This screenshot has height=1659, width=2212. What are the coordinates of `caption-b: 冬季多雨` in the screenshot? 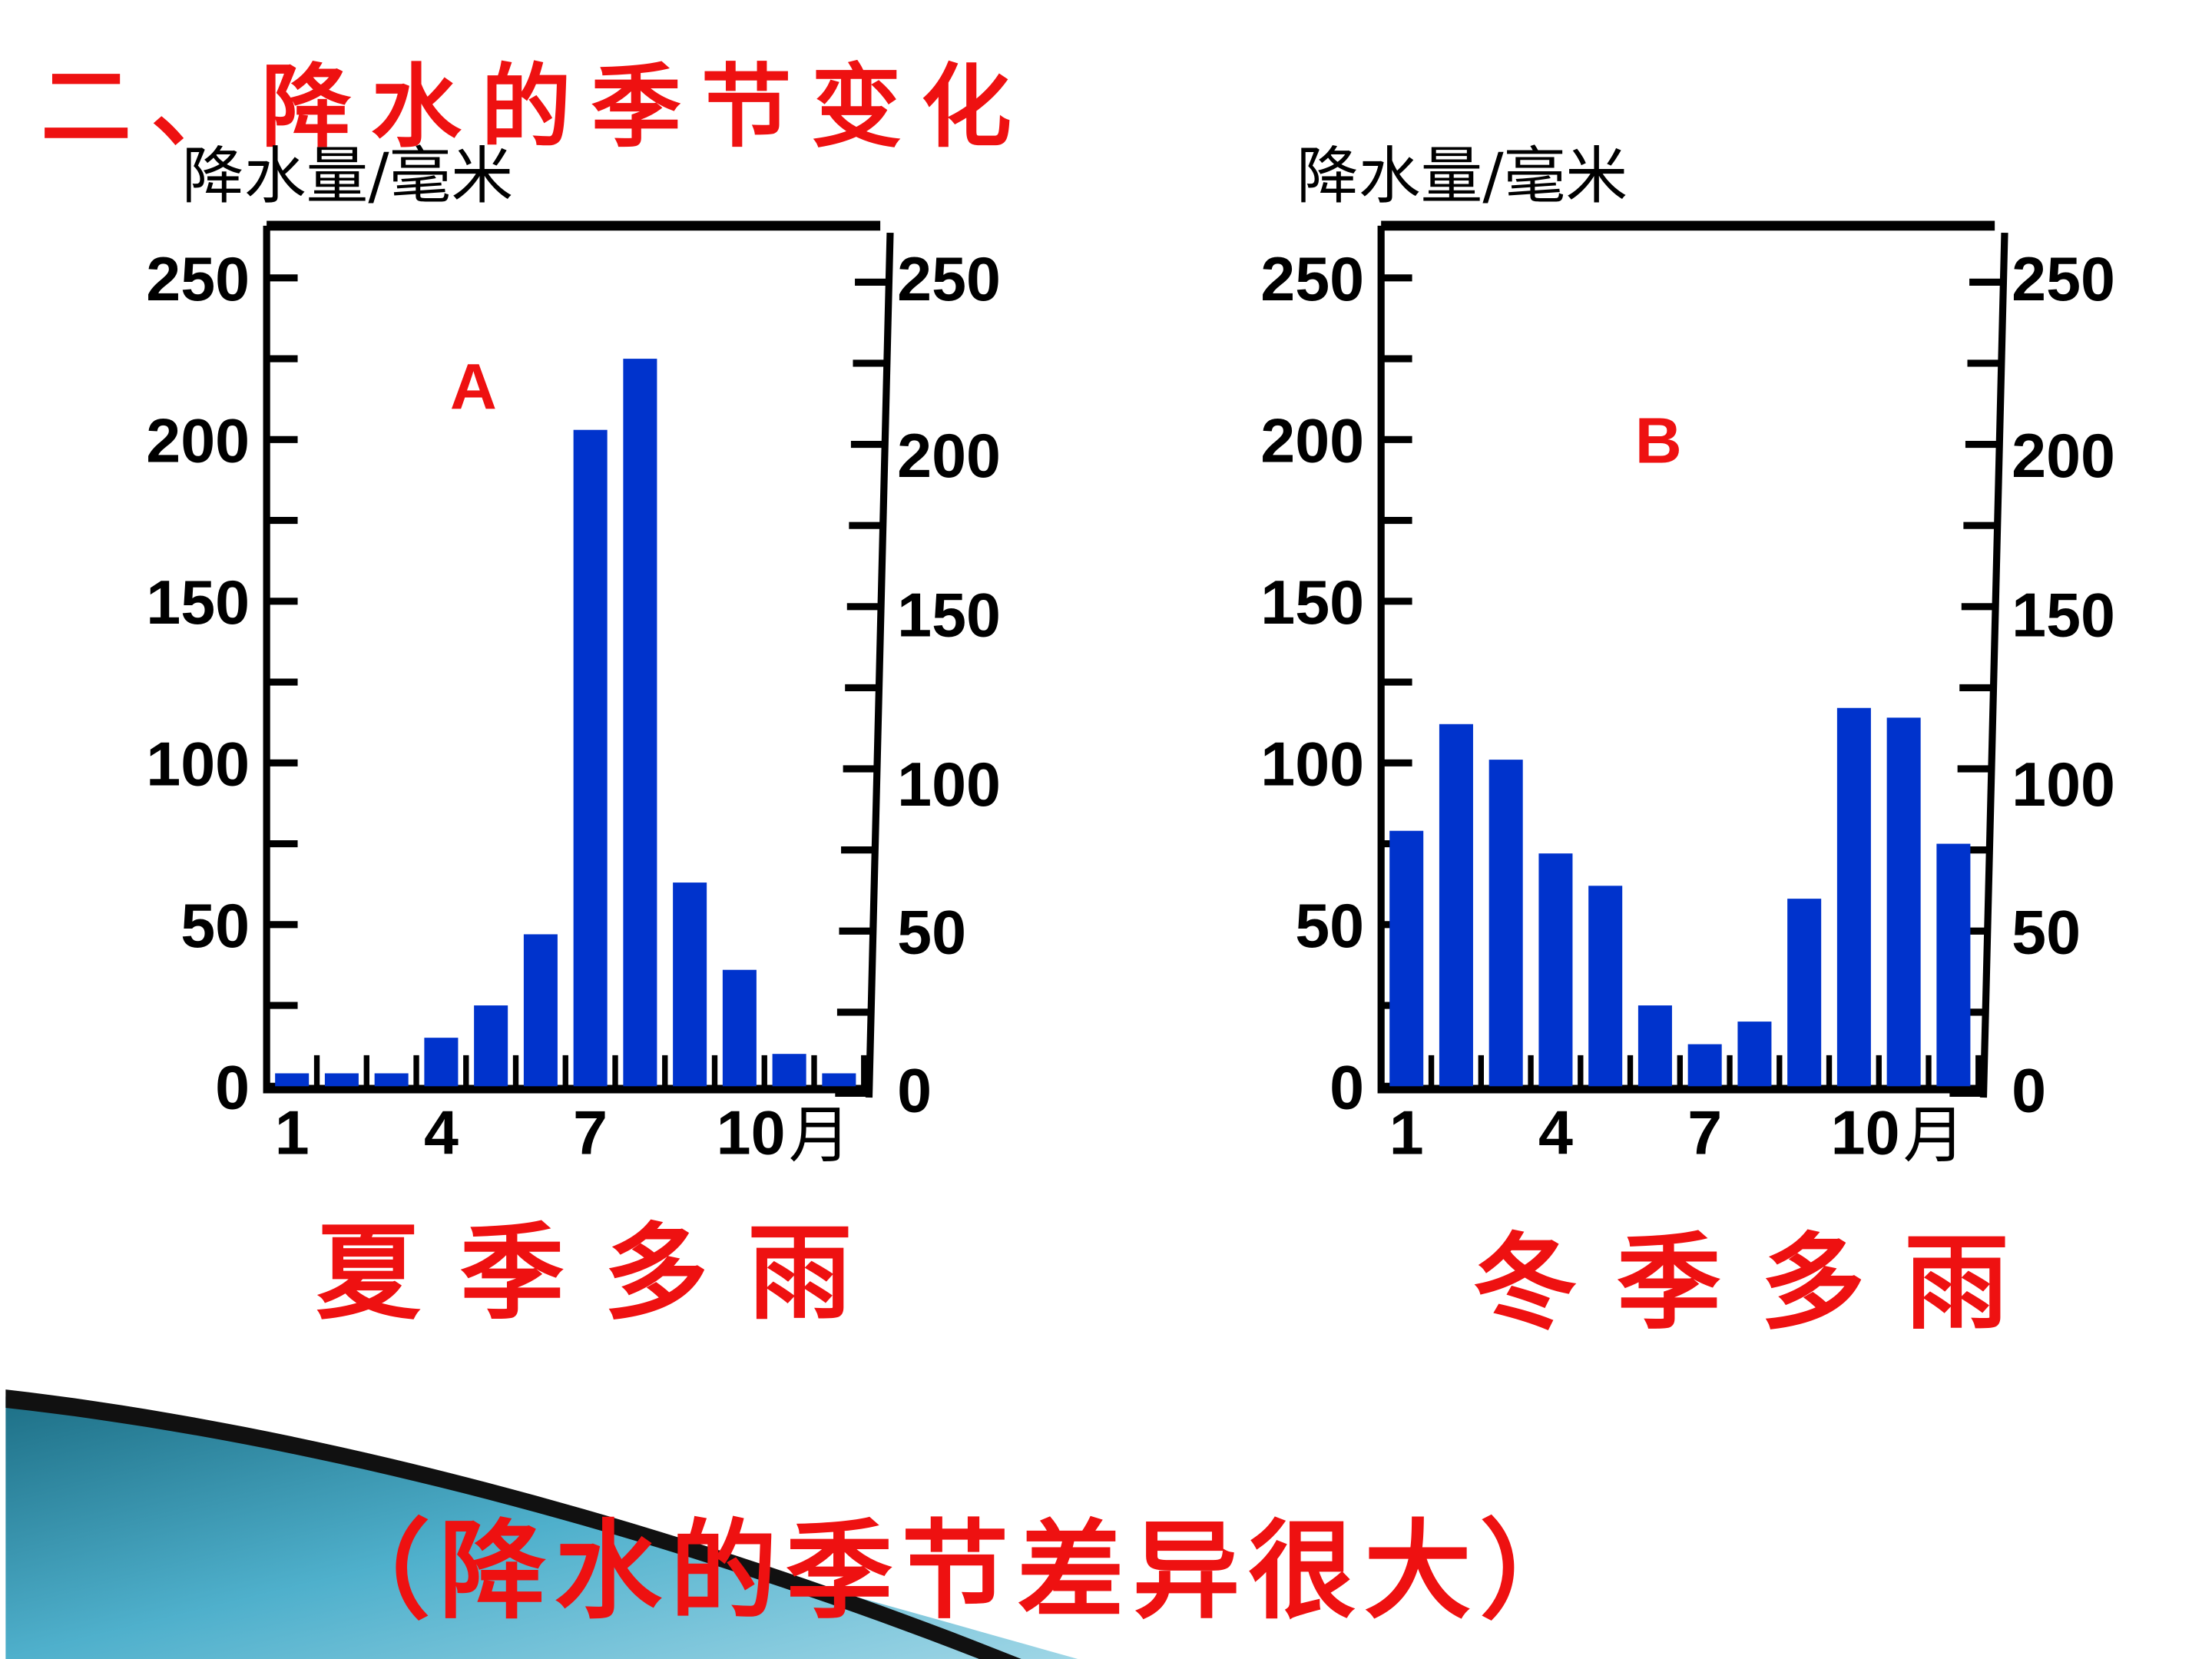 It's located at (1761, 1283).